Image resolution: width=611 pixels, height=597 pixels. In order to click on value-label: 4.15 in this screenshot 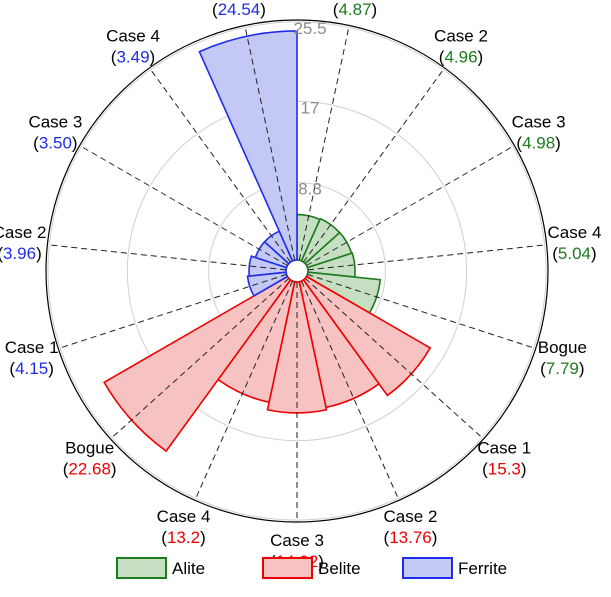, I will do `click(31, 368)`.